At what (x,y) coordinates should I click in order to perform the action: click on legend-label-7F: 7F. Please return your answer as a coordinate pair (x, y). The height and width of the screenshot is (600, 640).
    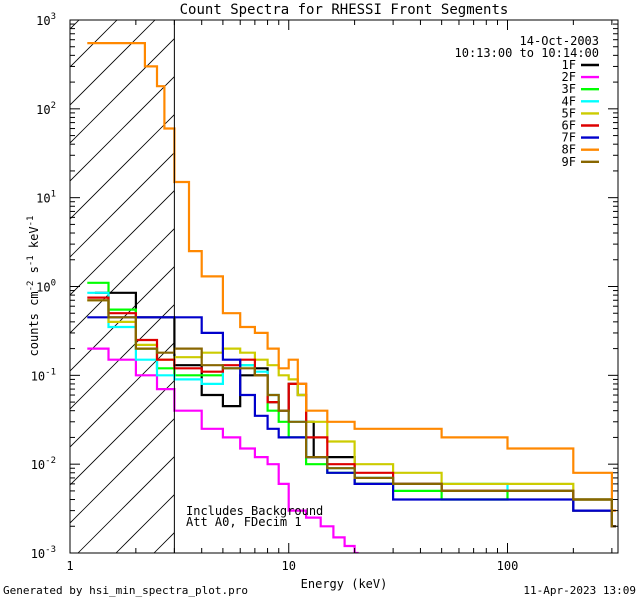
    Looking at the image, I should click on (569, 138).